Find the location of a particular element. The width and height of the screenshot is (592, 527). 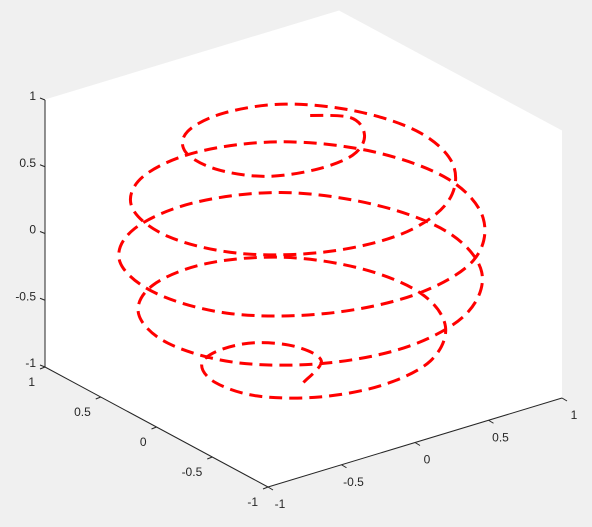

x-tick-label: 0.5 is located at coordinates (500, 437).